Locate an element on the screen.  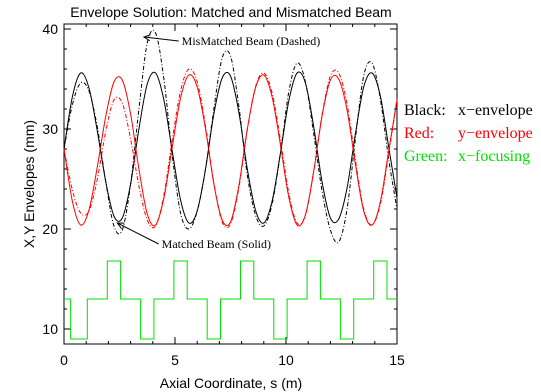
annotation-mismatched-beam: MisMatched Beam (Dashed) is located at coordinates (232, 41).